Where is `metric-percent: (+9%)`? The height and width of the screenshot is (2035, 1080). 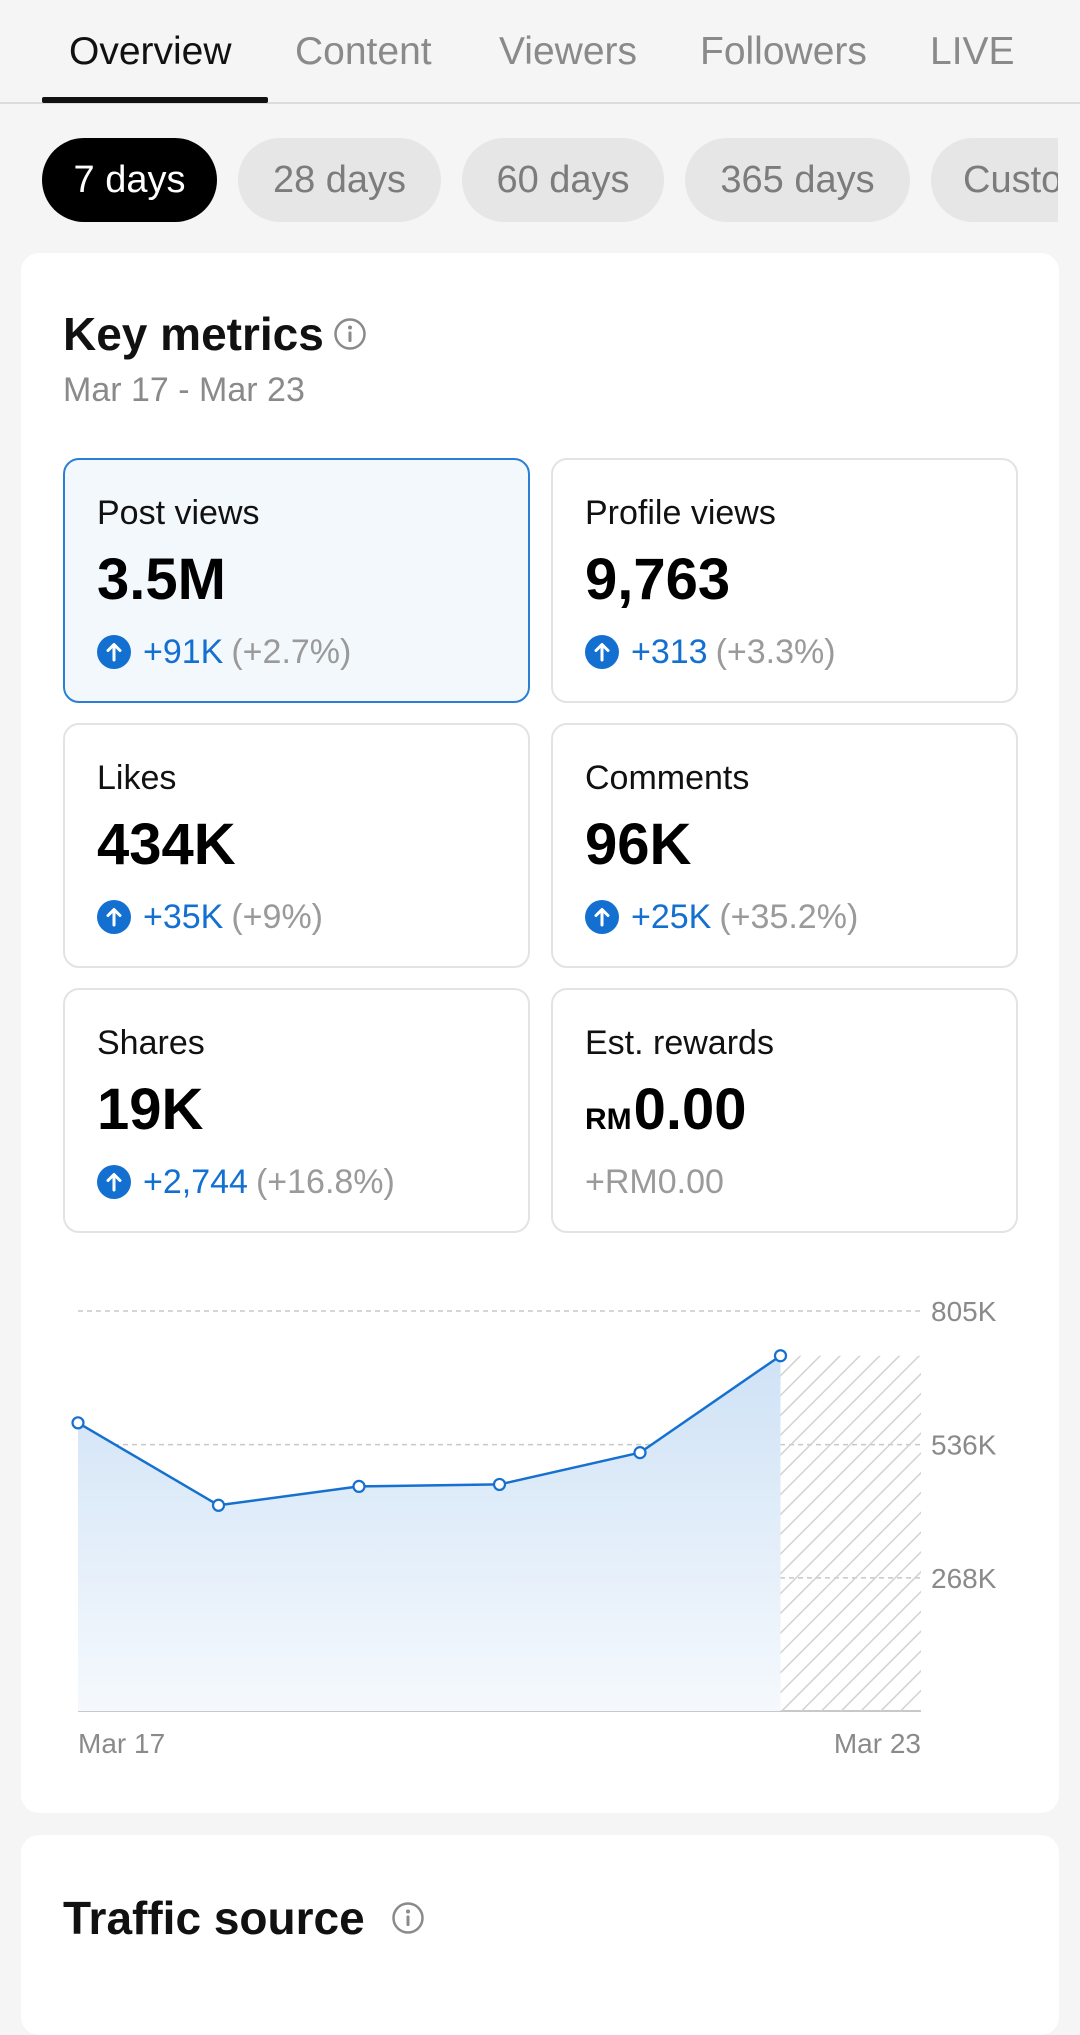 metric-percent: (+9%) is located at coordinates (277, 916).